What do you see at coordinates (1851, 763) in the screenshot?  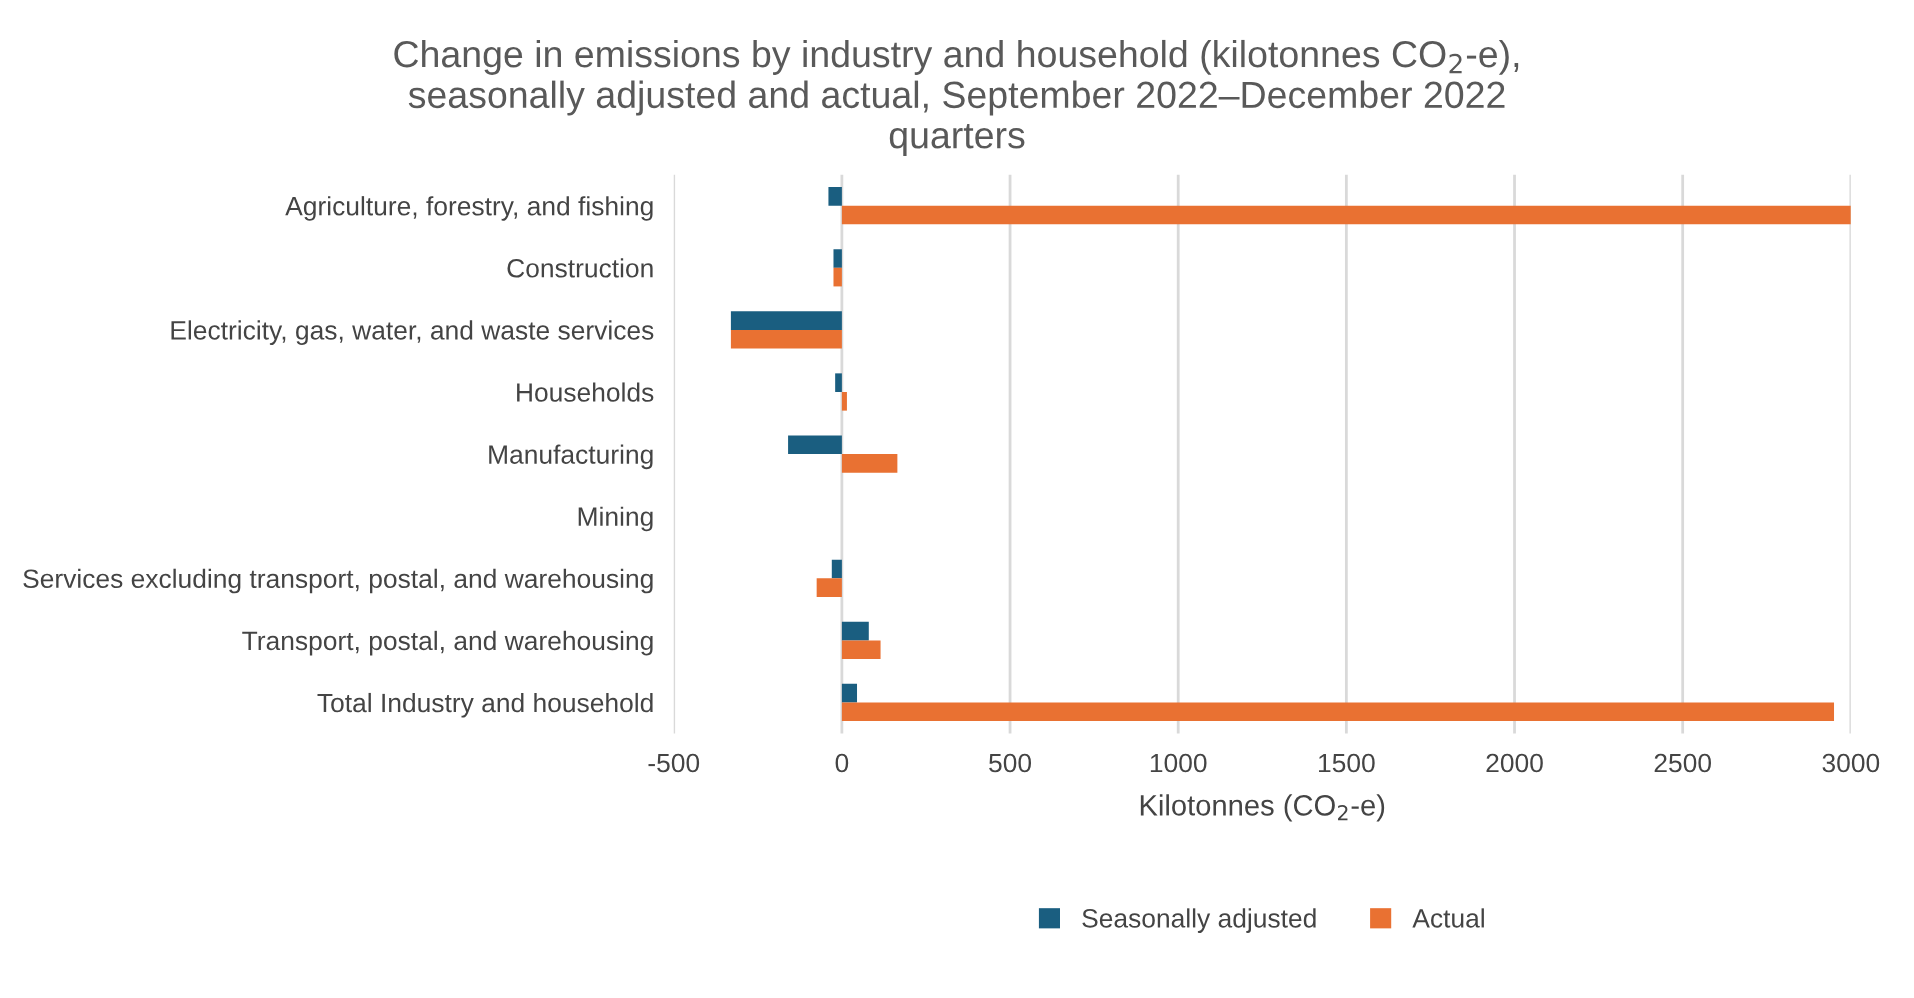 I see `x-tick-label: 3000` at bounding box center [1851, 763].